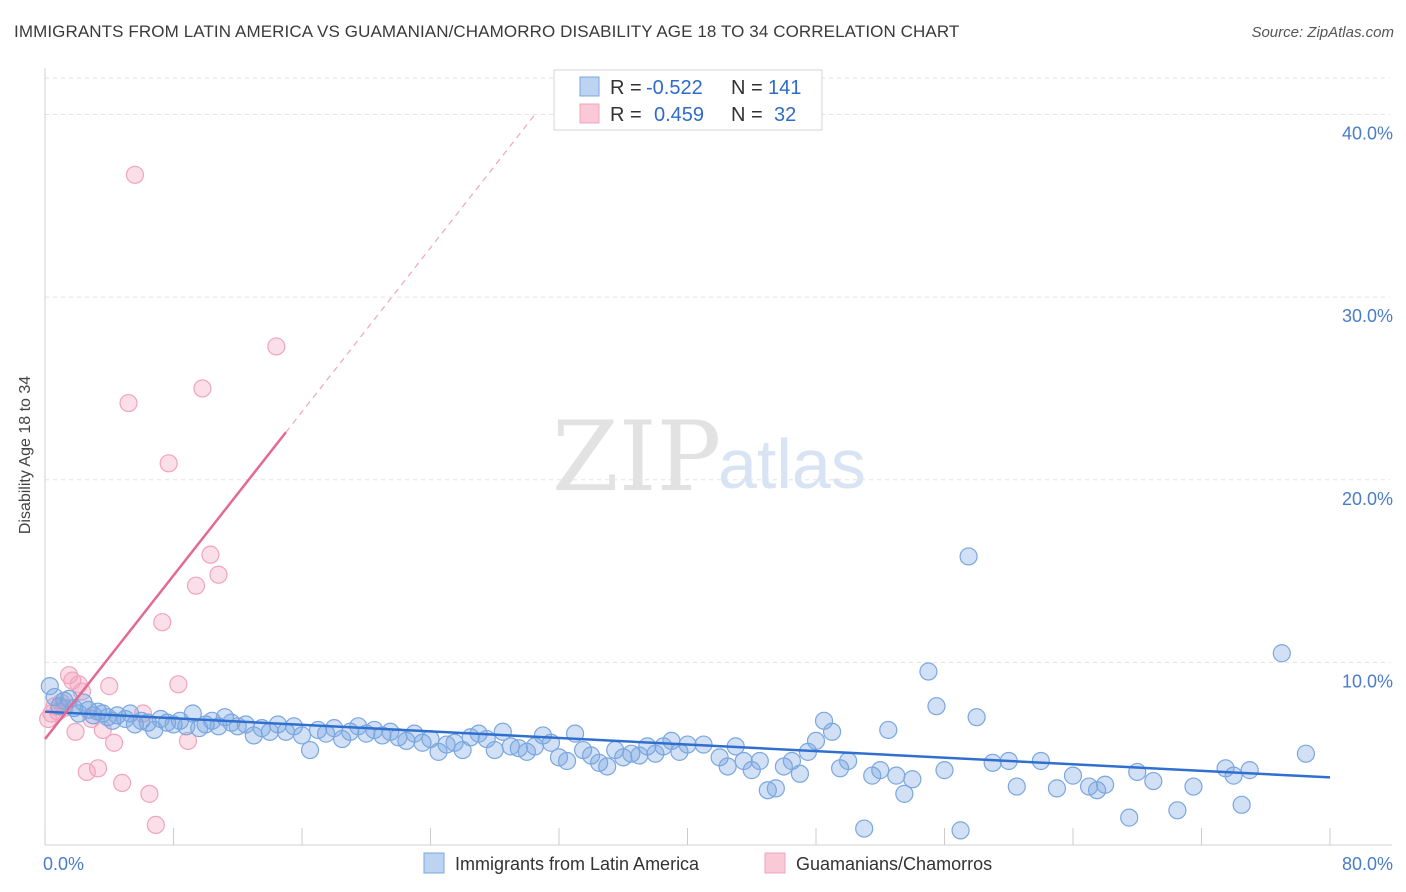  I want to click on legend-n-value: 141, so click(784, 88).